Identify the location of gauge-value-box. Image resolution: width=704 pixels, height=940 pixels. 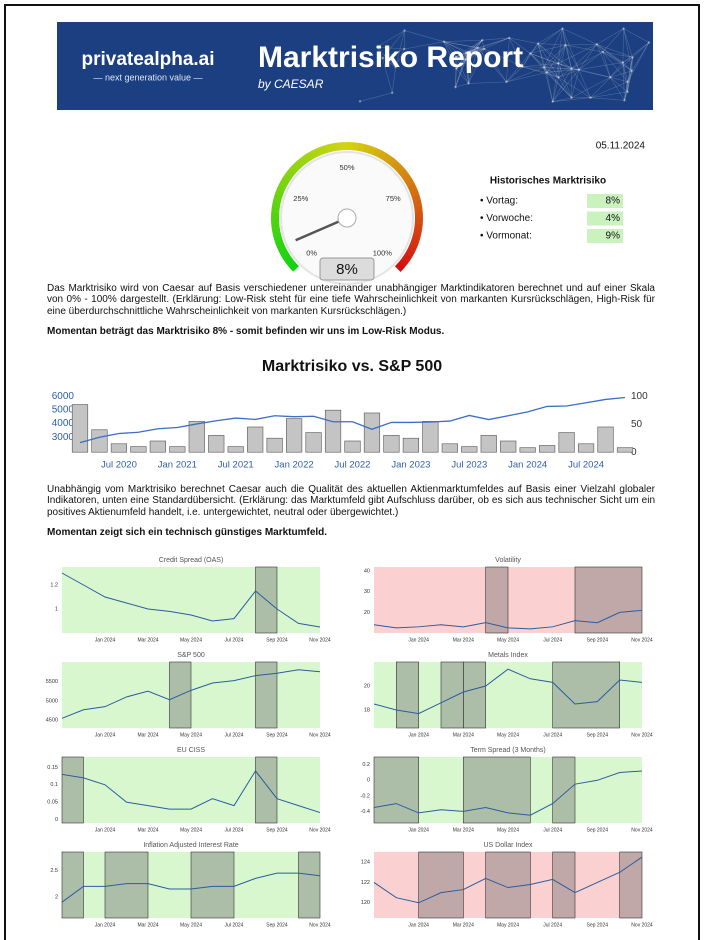
(347, 269).